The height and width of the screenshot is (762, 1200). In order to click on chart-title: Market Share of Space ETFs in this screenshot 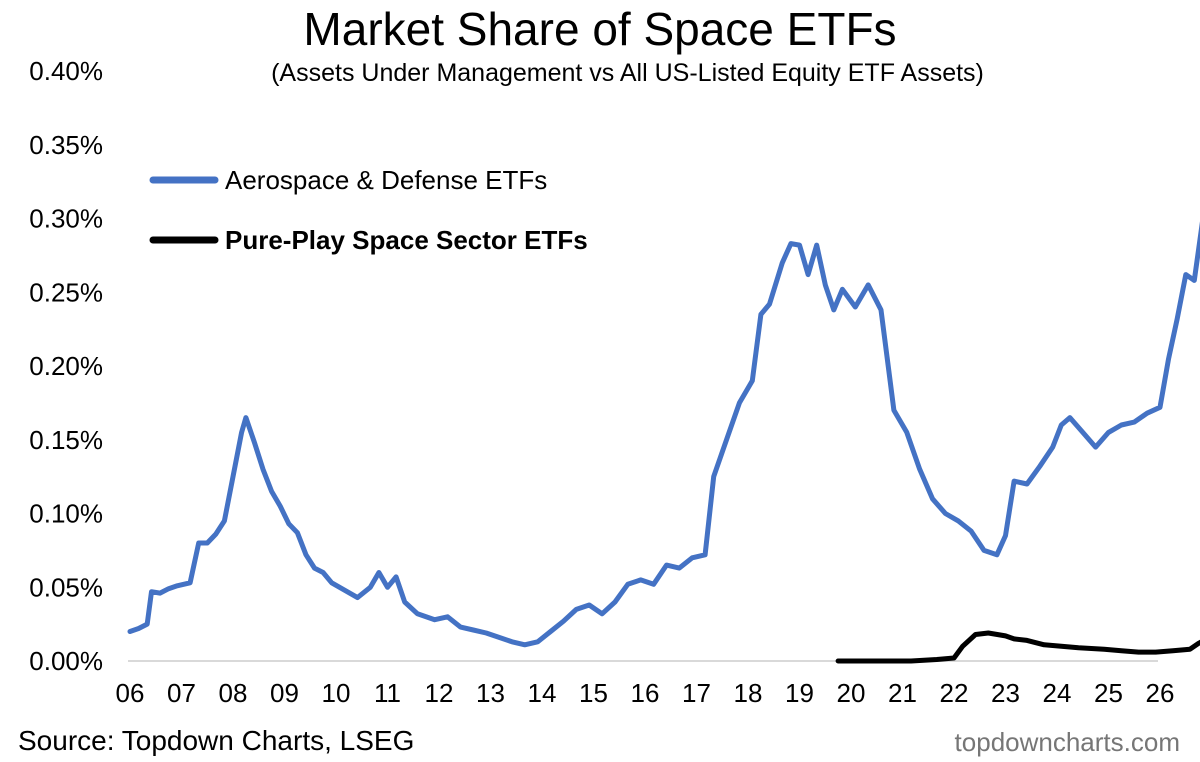, I will do `click(600, 29)`.